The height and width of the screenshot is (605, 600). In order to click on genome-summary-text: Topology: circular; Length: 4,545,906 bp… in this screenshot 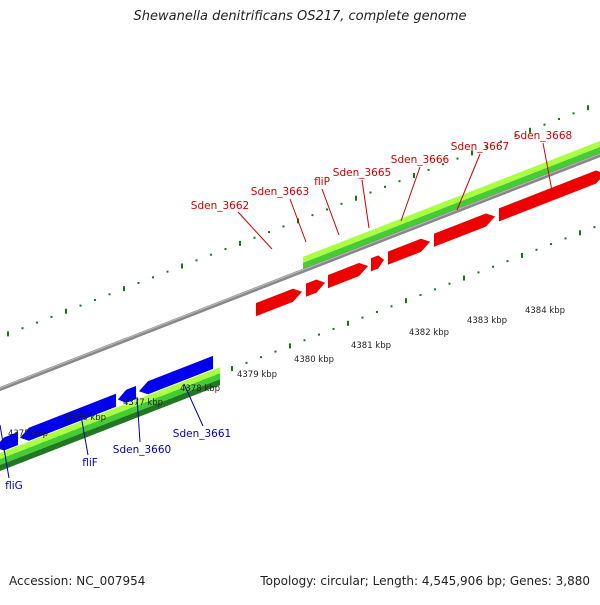, I will do `click(425, 581)`.